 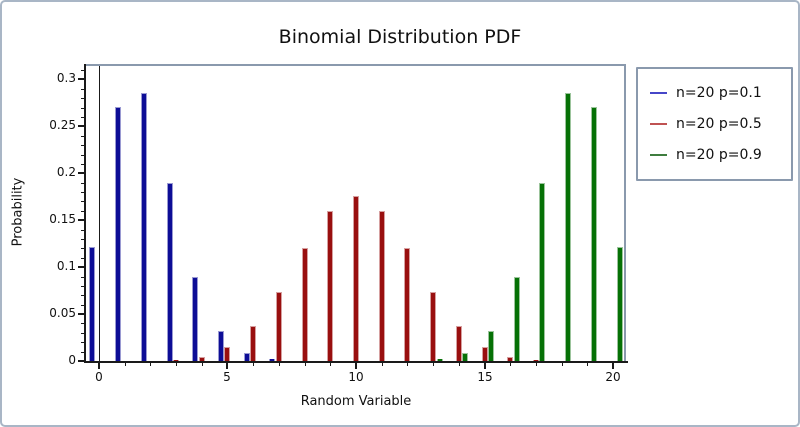 I want to click on legend-label: n=20 p=0.5, so click(x=719, y=123).